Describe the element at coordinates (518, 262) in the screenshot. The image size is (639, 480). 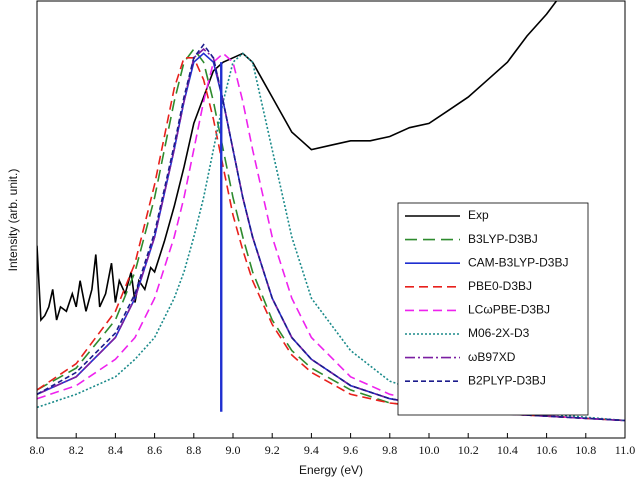
I see `legend-label: CAM-B3LYP-D3BJ` at that location.